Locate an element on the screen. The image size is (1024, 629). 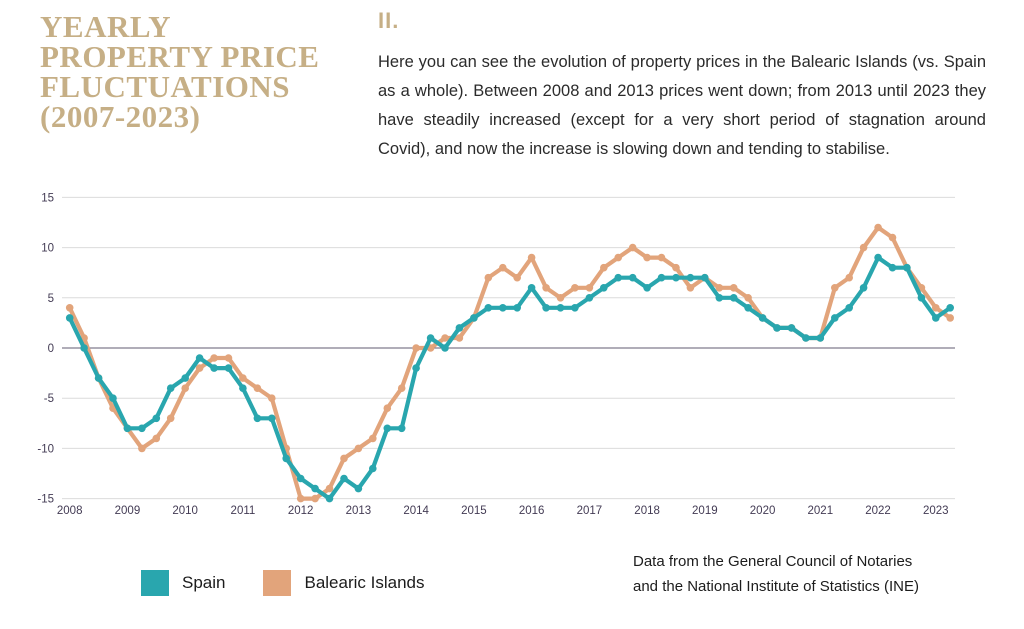
page-title-line-2: PROPERTY PRICE is located at coordinates (180, 56).